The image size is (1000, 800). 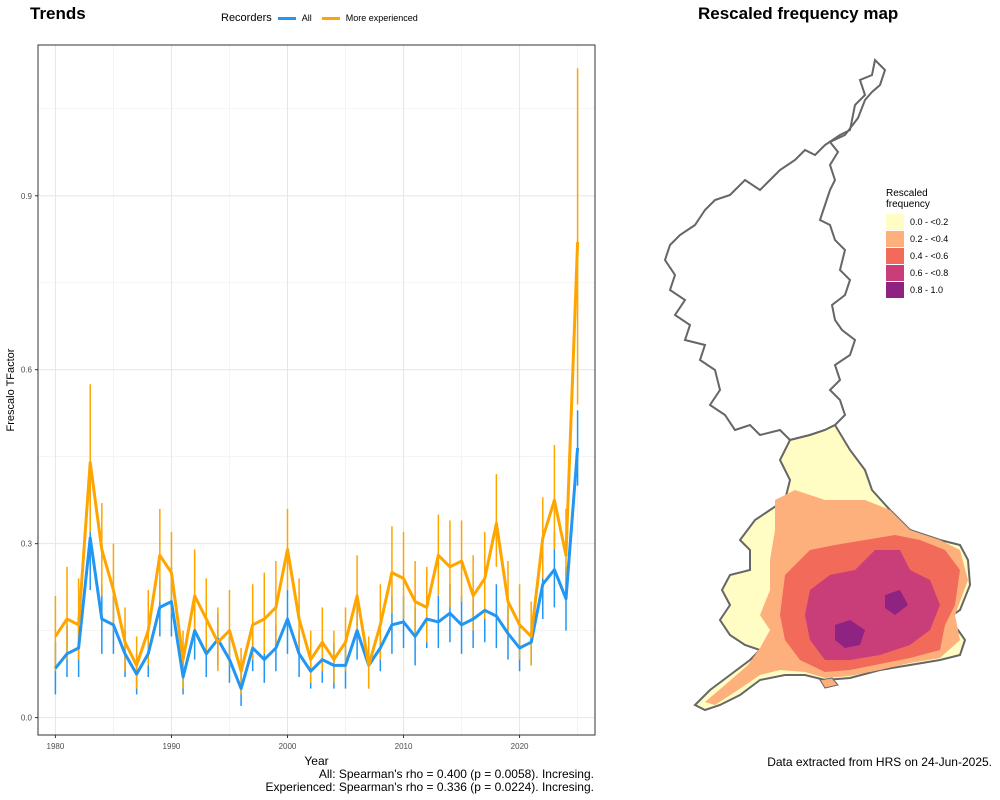 I want to click on map-title: Rescaled frequency map, so click(x=798, y=13).